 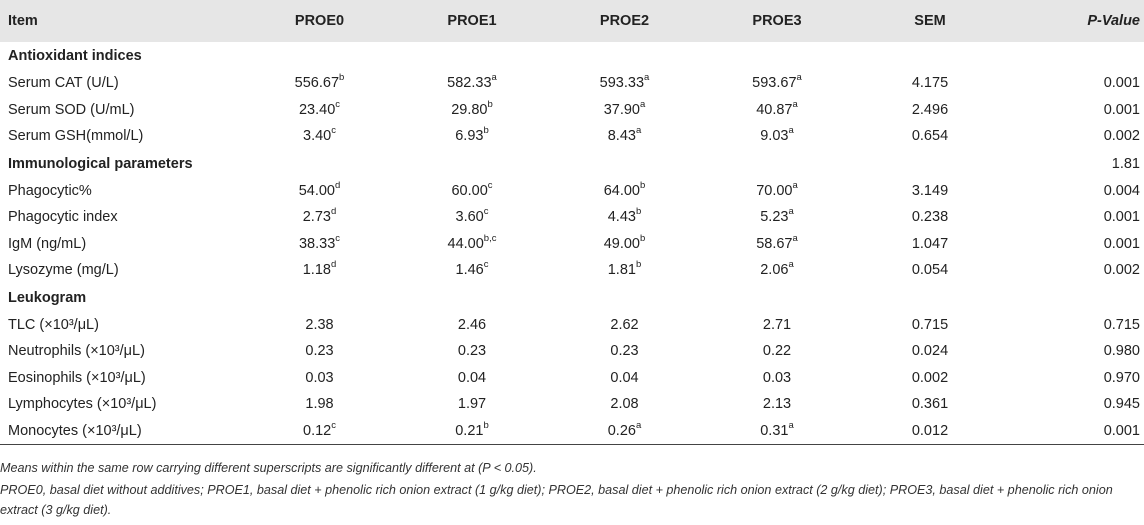 What do you see at coordinates (472, 244) in the screenshot?
I see `value-cell-proe1: 44.00b,c` at bounding box center [472, 244].